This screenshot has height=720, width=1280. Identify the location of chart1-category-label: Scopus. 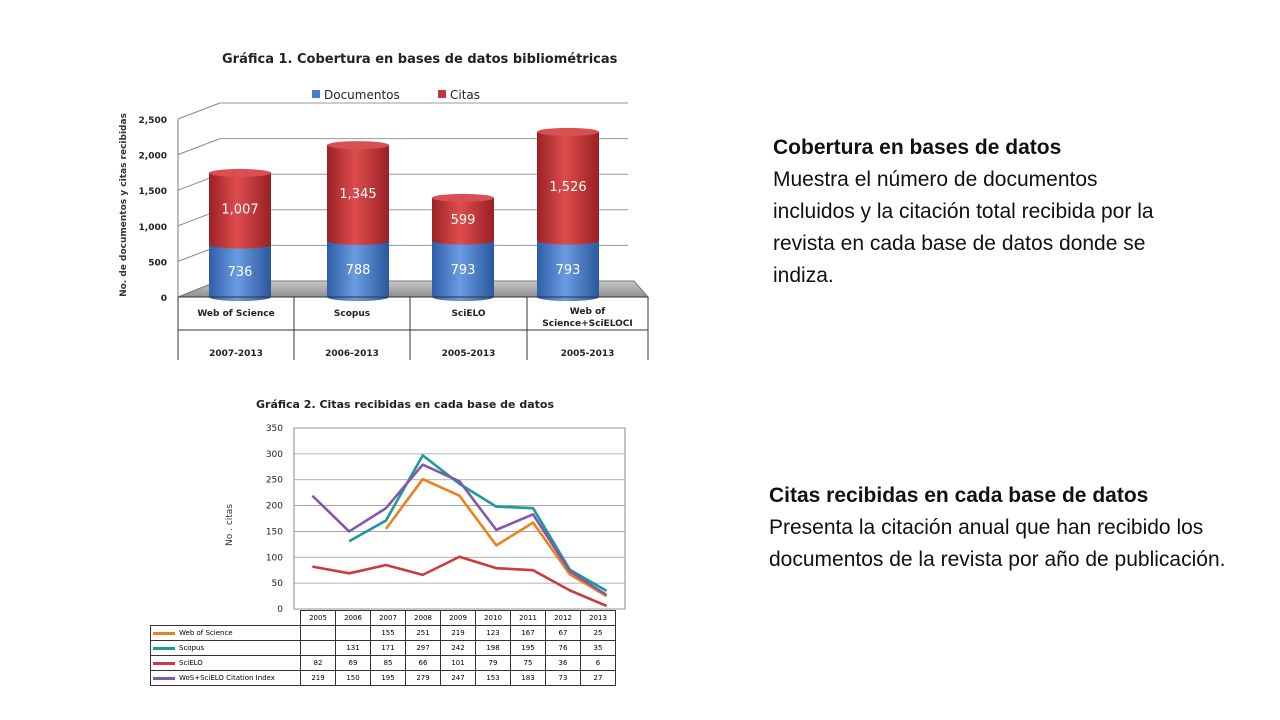
(352, 314).